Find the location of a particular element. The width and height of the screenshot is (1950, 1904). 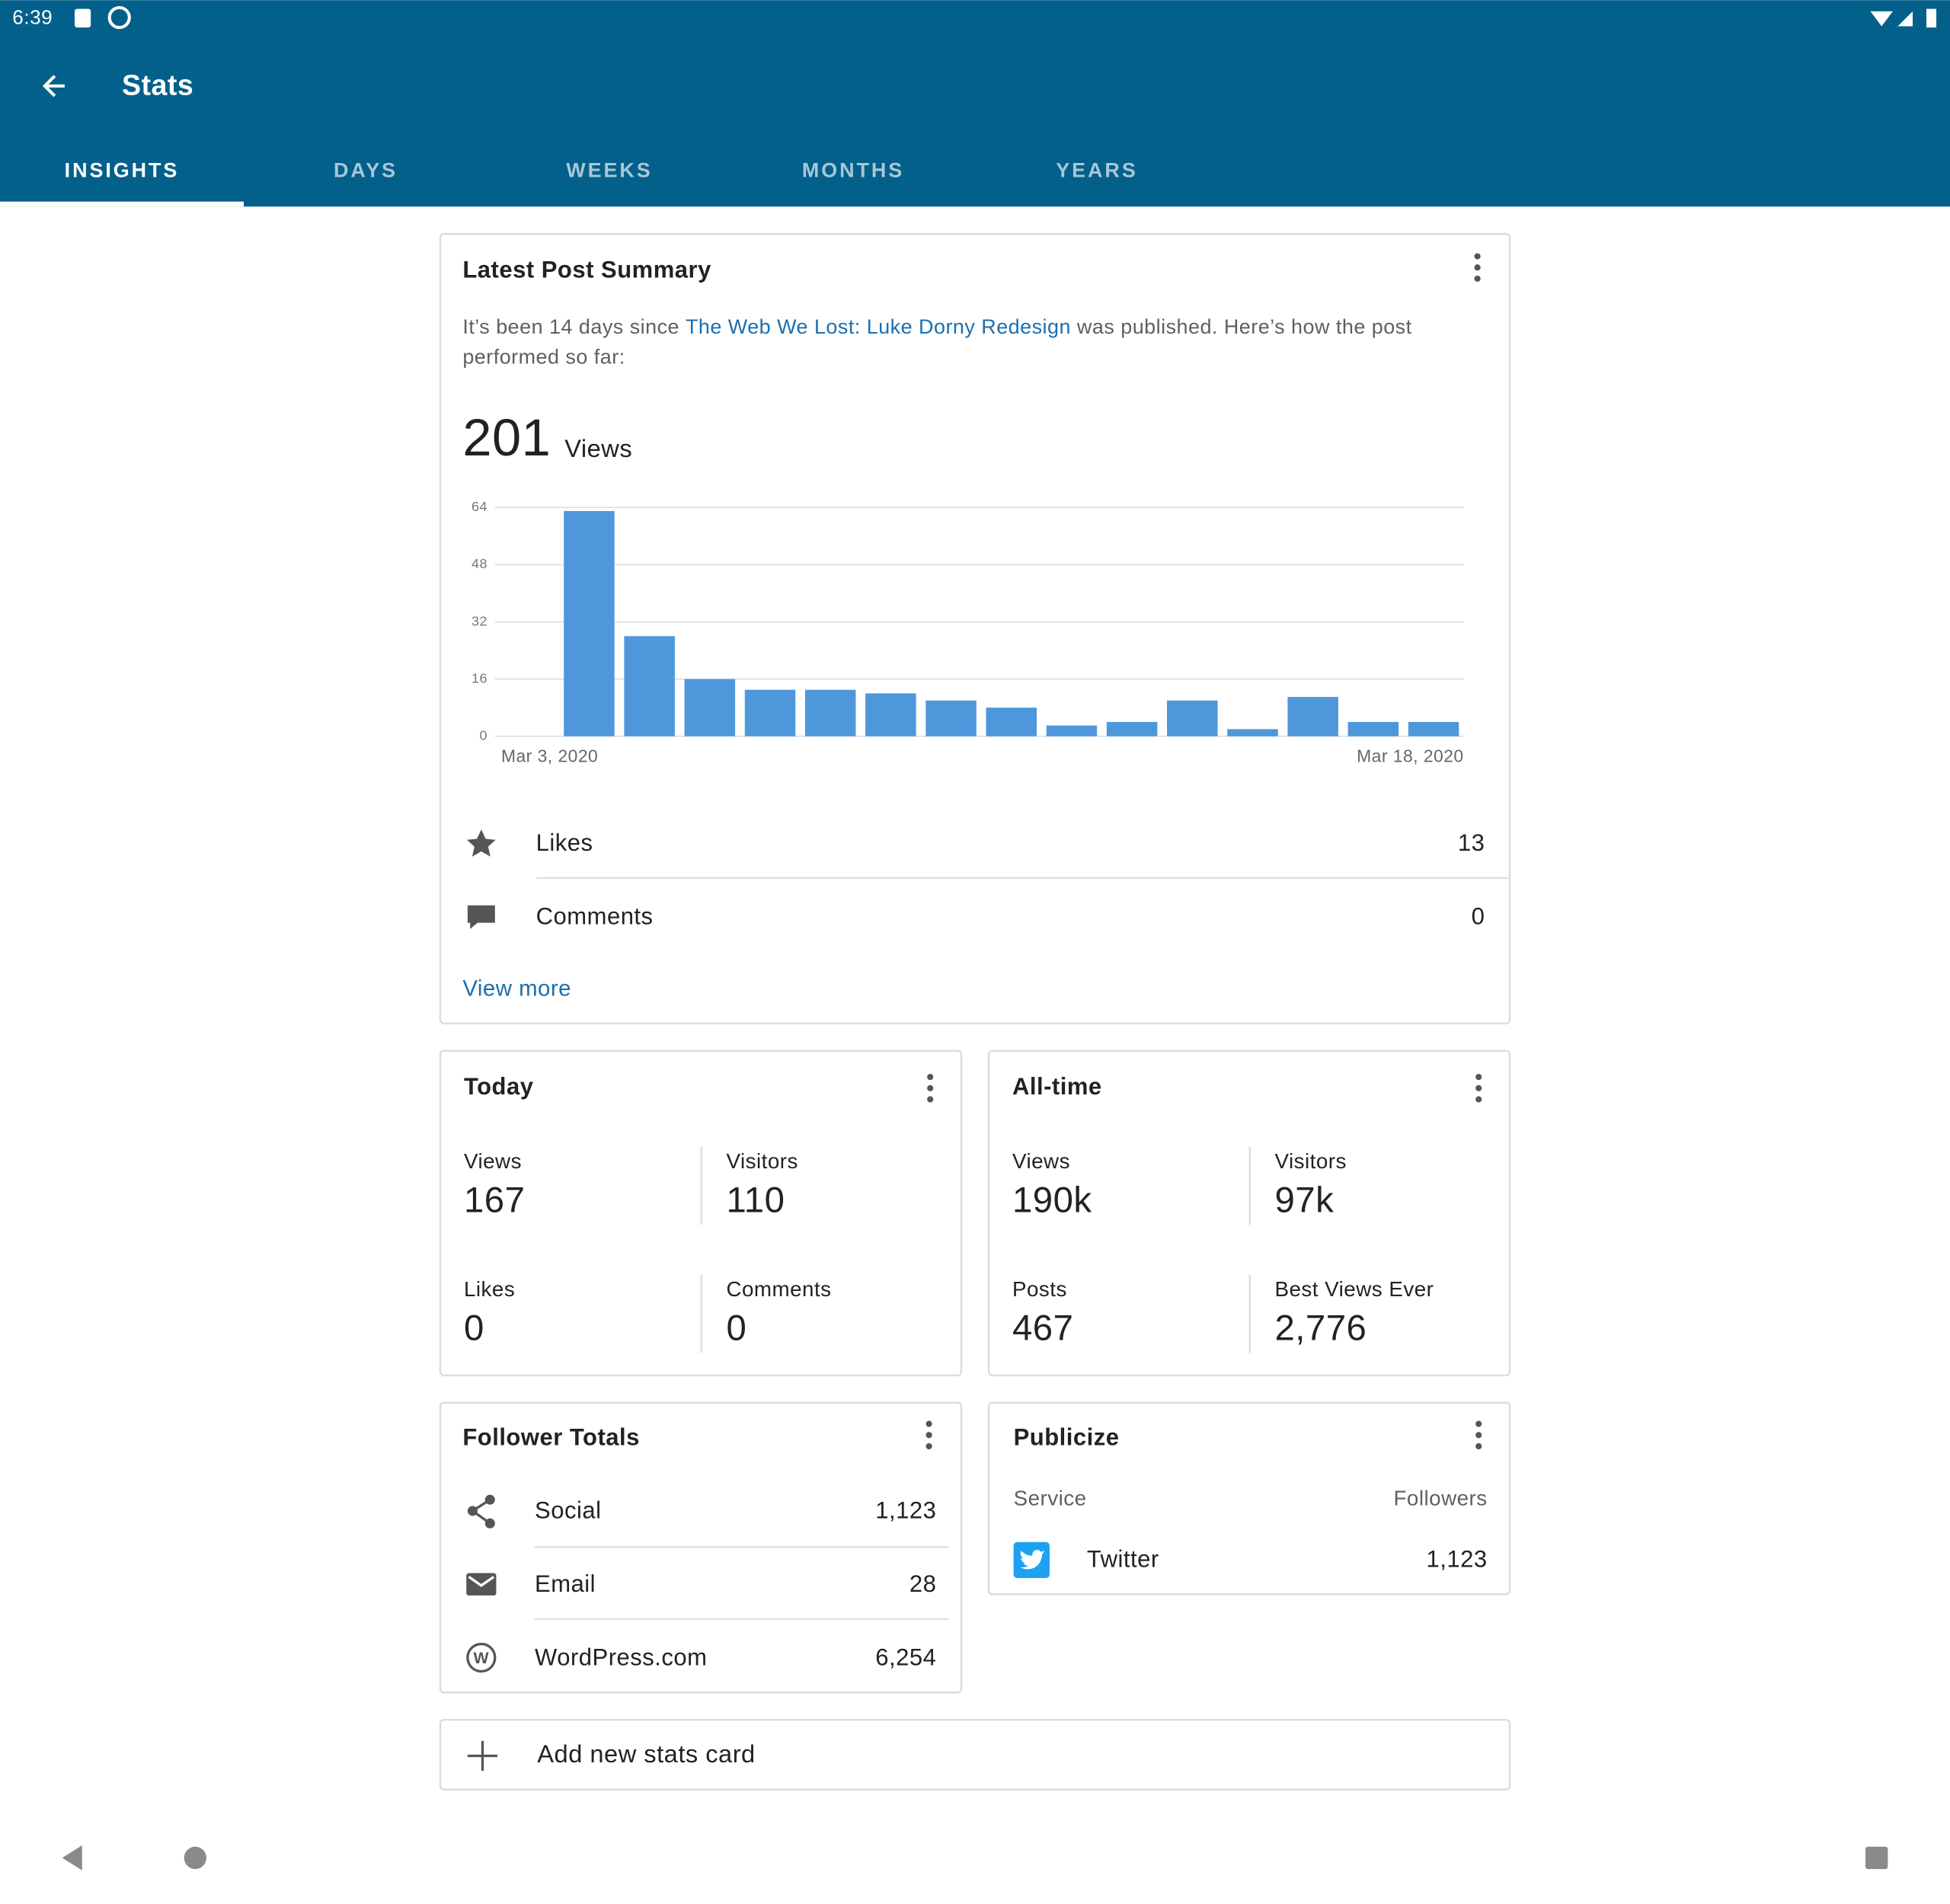

card-title: Publicize is located at coordinates (1067, 1436).